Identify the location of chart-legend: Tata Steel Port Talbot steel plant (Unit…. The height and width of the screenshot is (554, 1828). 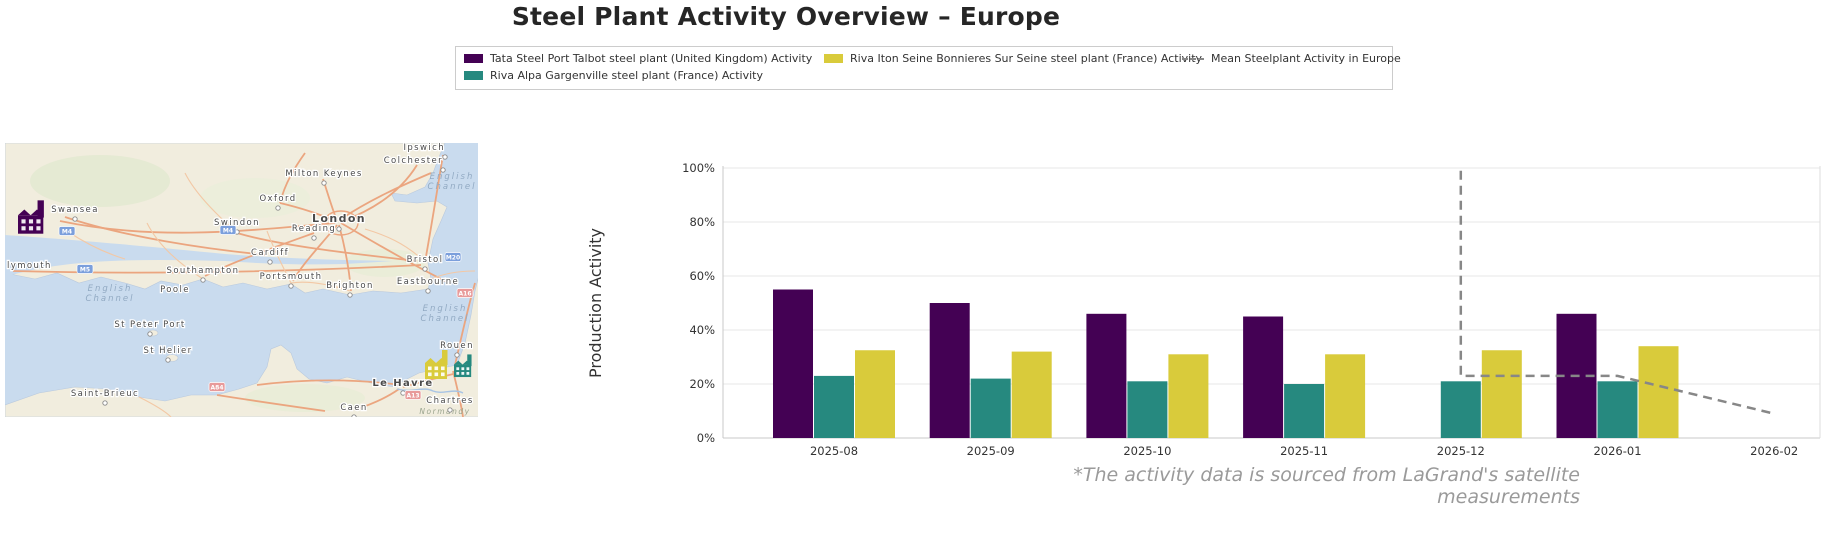
(928, 68).